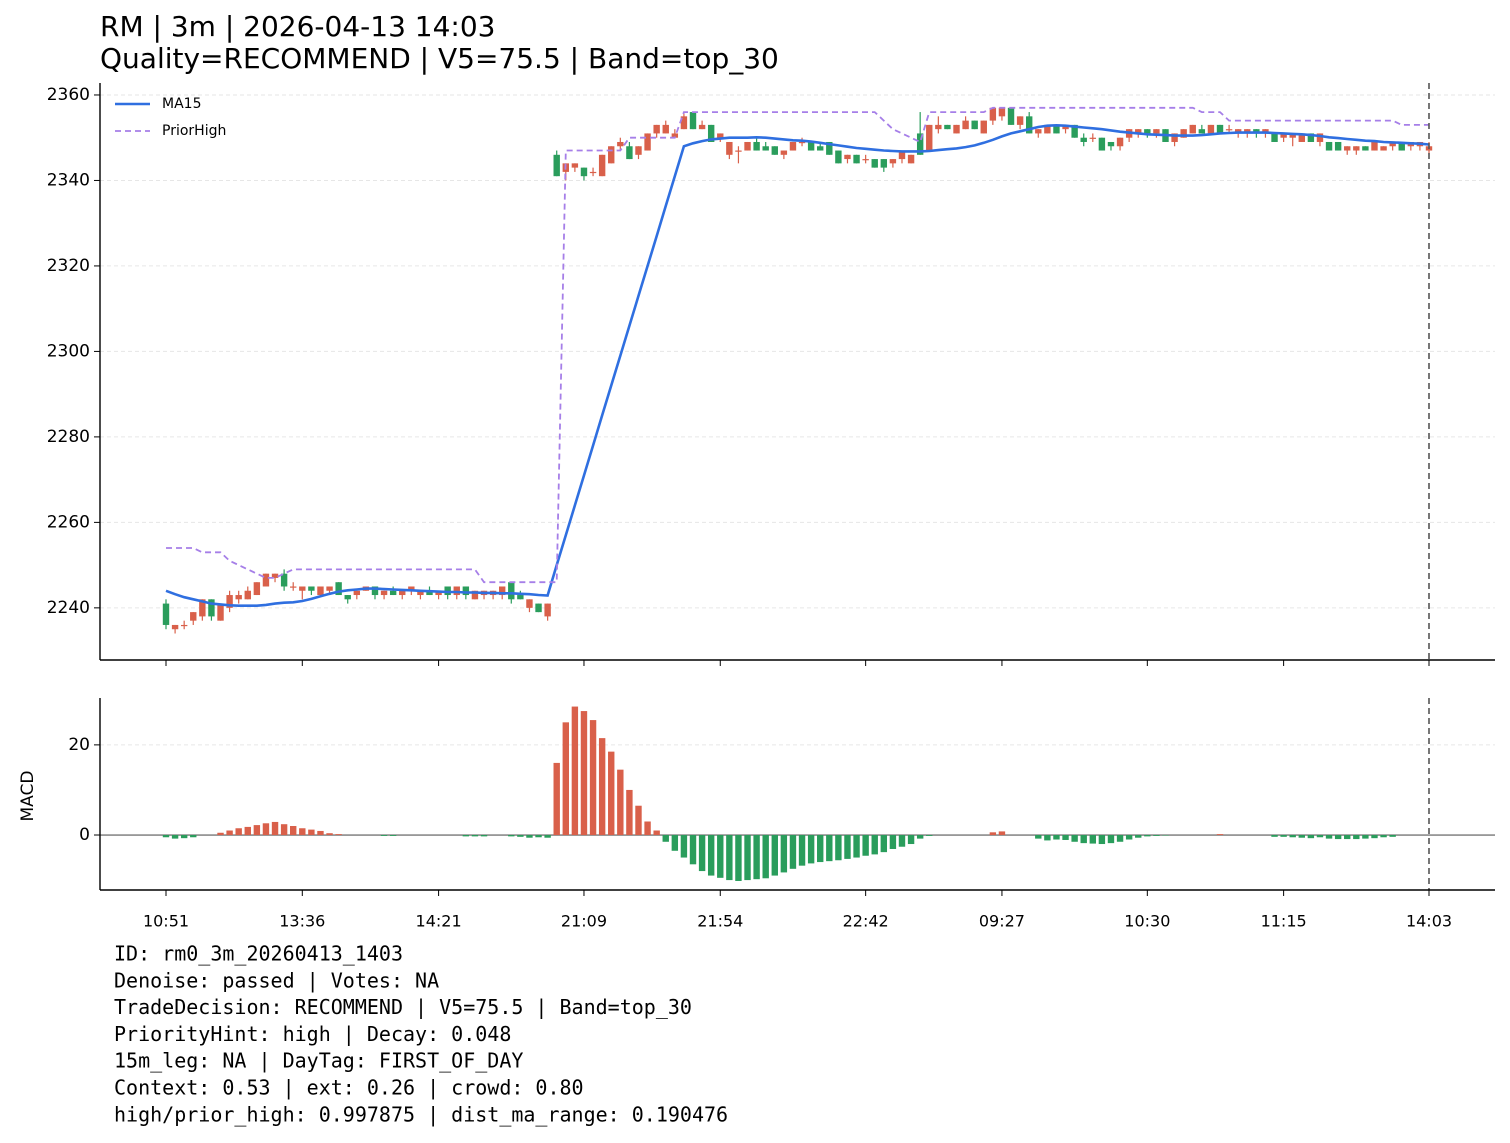 The height and width of the screenshot is (1143, 1510). Describe the element at coordinates (349, 1088) in the screenshot. I see `footer-line: Context: 0.53 | ext: 0.26 | crowd: 0.80` at that location.